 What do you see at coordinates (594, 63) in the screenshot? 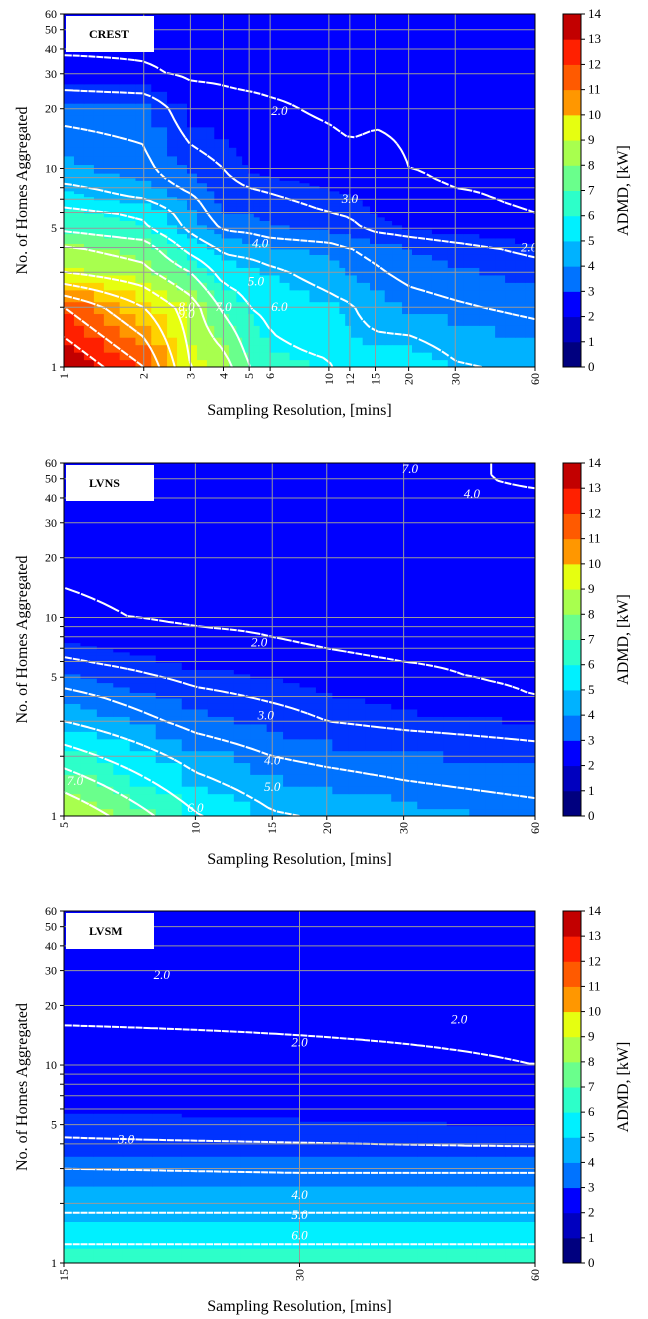
I see `colorbar-tick-label: 12` at bounding box center [594, 63].